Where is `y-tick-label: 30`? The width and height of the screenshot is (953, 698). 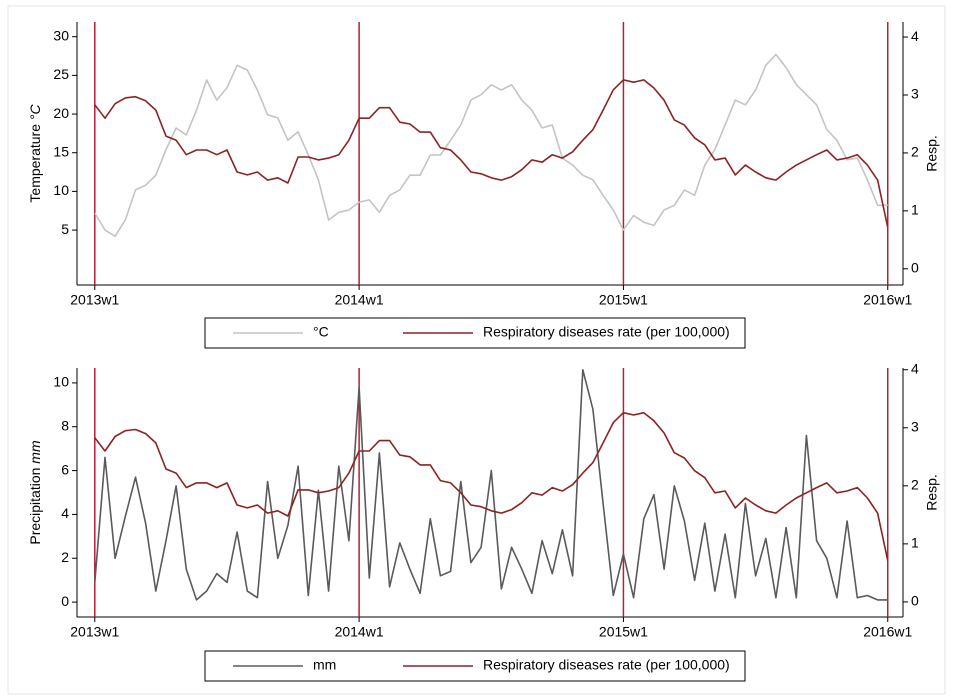
y-tick-label: 30 is located at coordinates (61, 35).